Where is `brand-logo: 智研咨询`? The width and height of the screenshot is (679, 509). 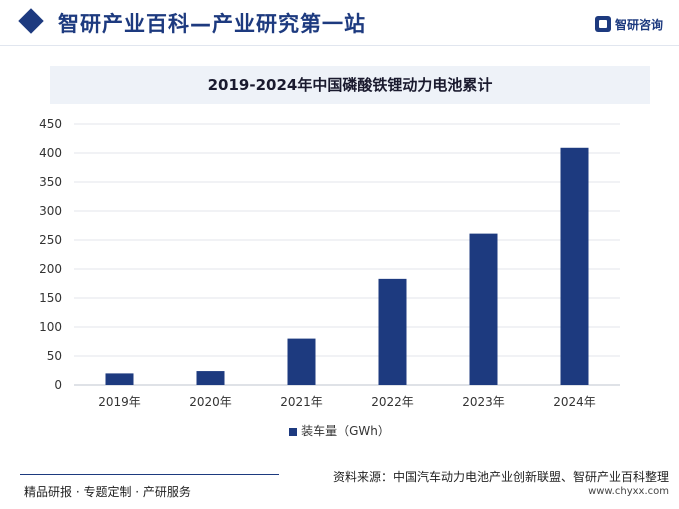 brand-logo: 智研咨询 is located at coordinates (628, 24).